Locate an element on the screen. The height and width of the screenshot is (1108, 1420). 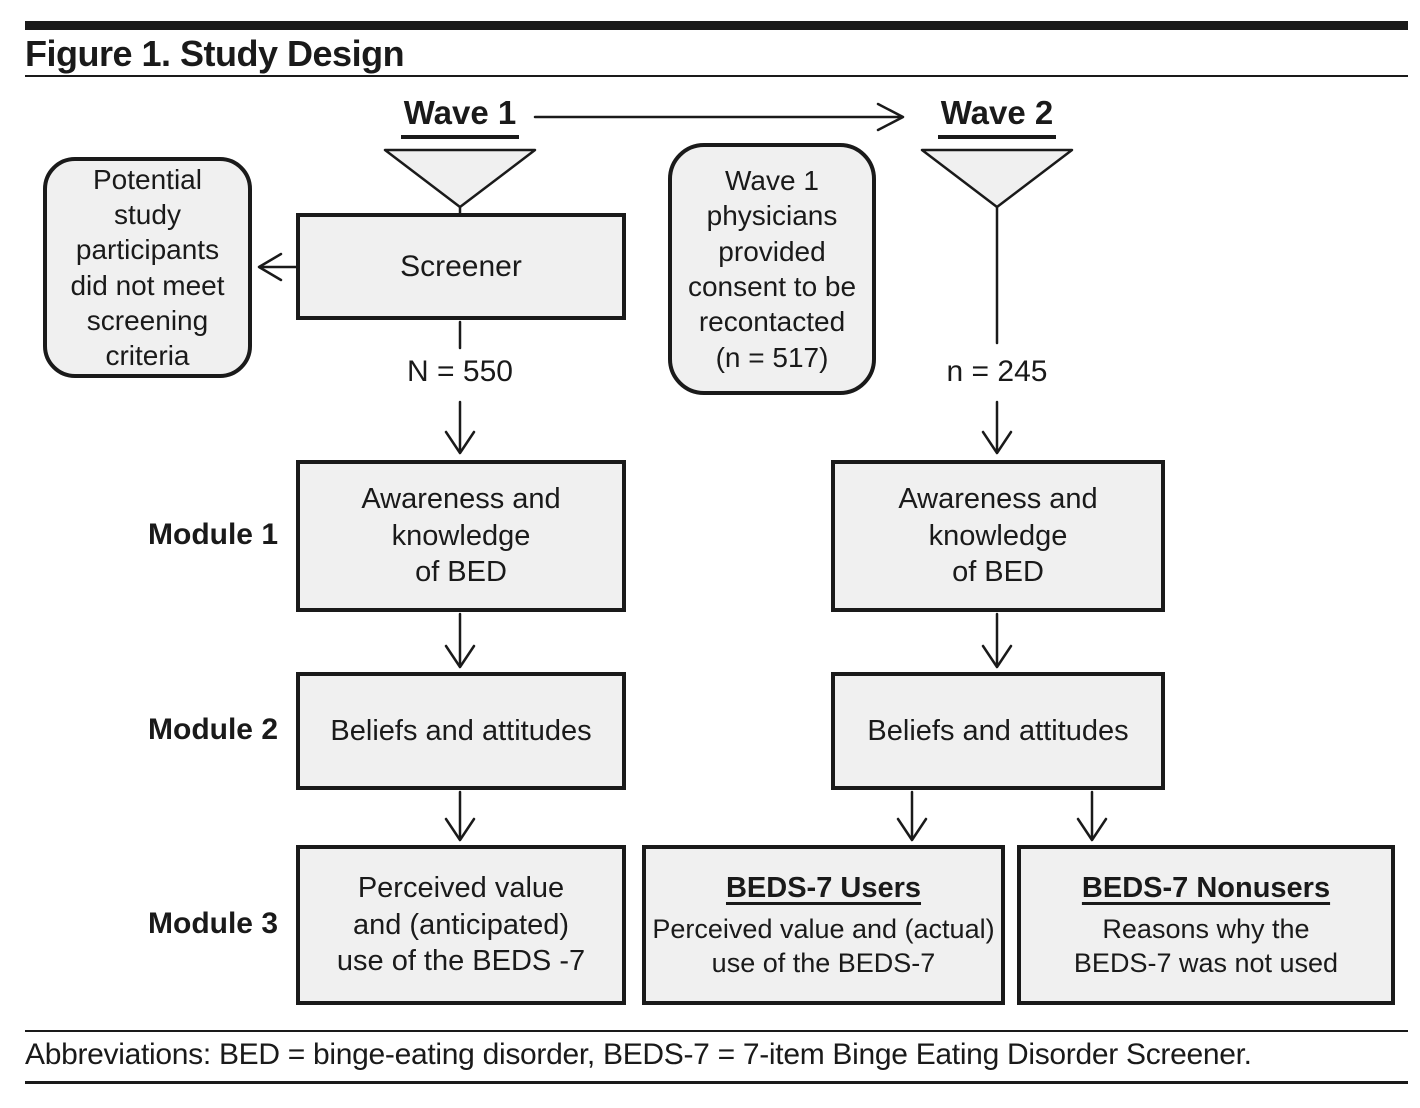
n550-to-module1-arrowhead is located at coordinates (460, 442).